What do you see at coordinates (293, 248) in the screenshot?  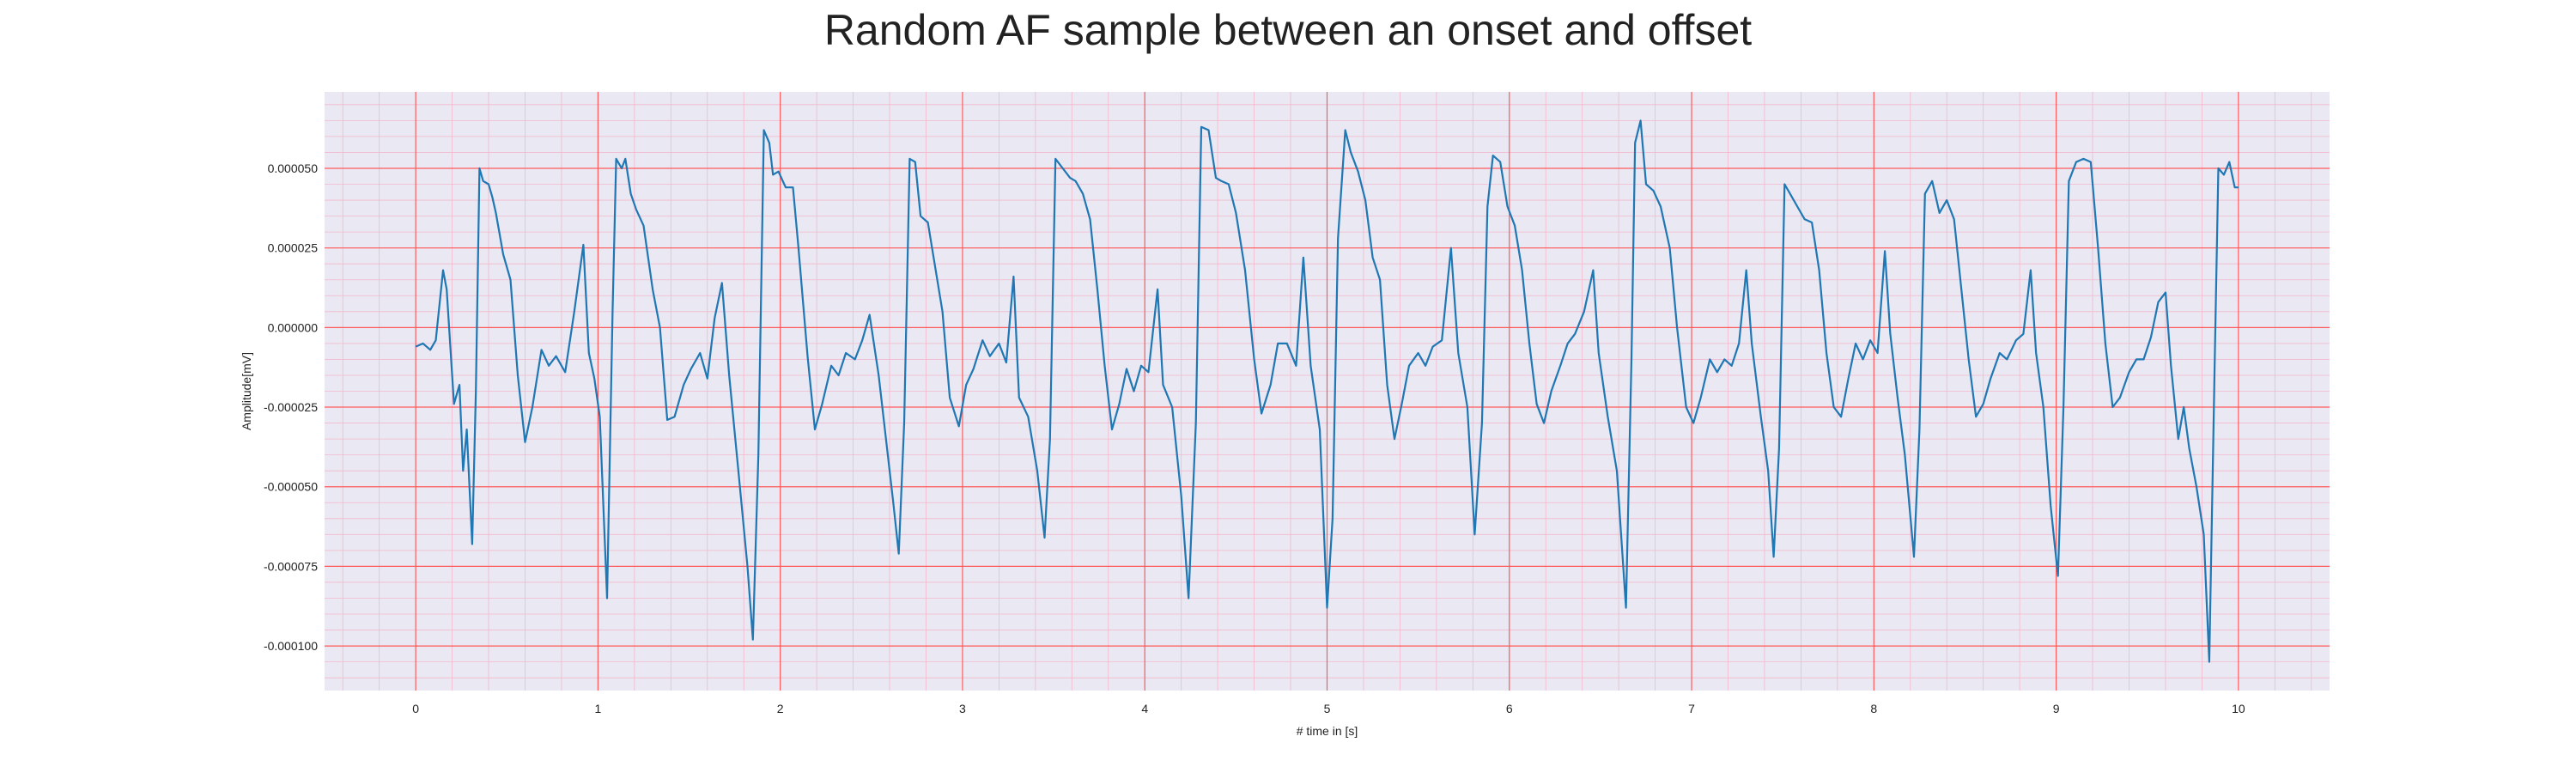 I see `y-tick-label: 0.000025` at bounding box center [293, 248].